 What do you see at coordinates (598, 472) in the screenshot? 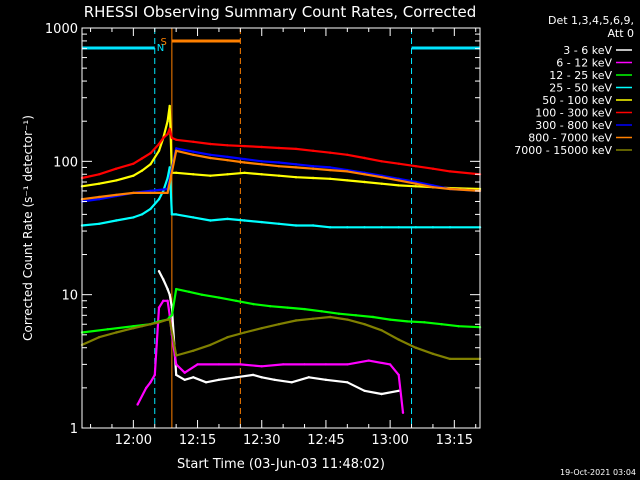
I see `timestamp: 19-Oct-2021 03:04` at bounding box center [598, 472].